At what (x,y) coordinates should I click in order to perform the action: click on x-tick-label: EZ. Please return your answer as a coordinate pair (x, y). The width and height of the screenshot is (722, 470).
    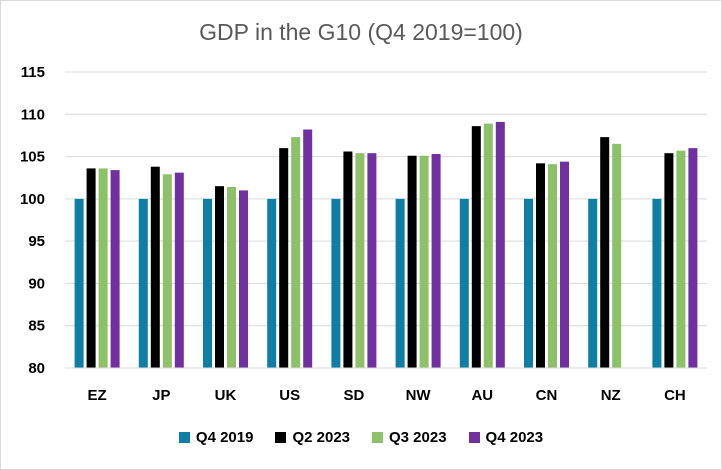
    Looking at the image, I should click on (97, 395).